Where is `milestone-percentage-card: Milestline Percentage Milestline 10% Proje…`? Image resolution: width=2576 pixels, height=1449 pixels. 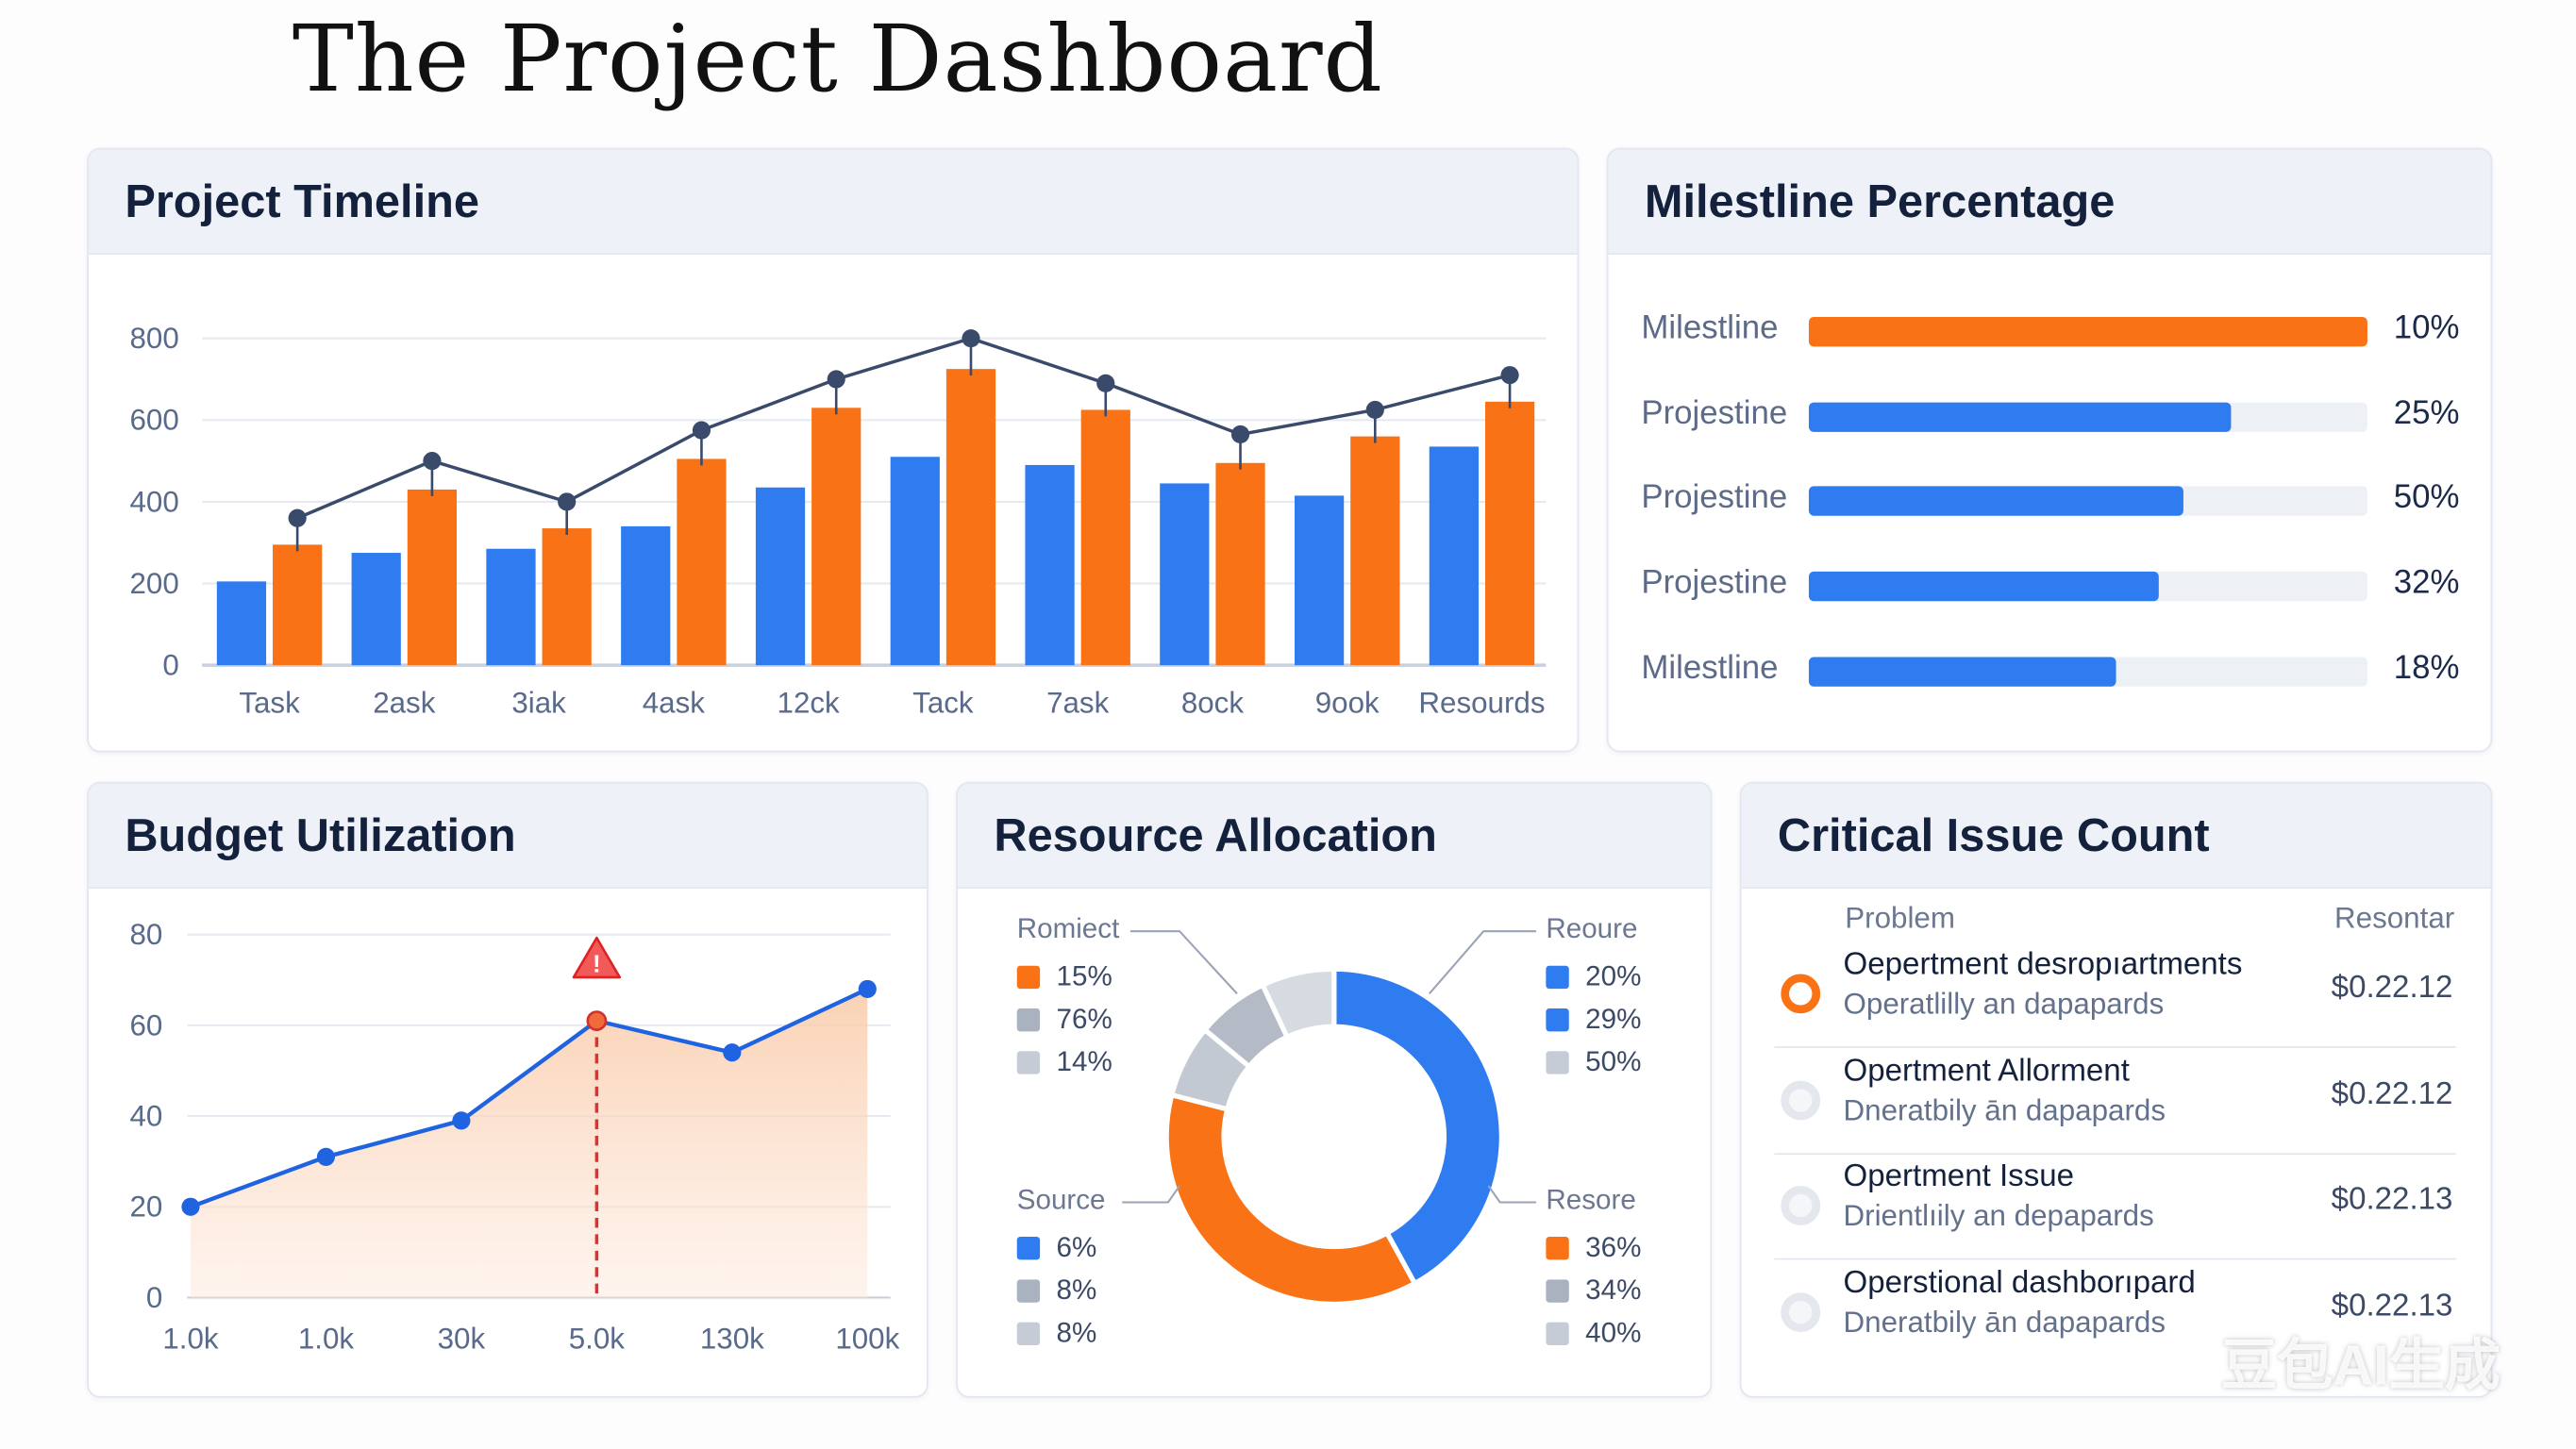 milestone-percentage-card: Milestline Percentage Milestline 10% Proje… is located at coordinates (2049, 450).